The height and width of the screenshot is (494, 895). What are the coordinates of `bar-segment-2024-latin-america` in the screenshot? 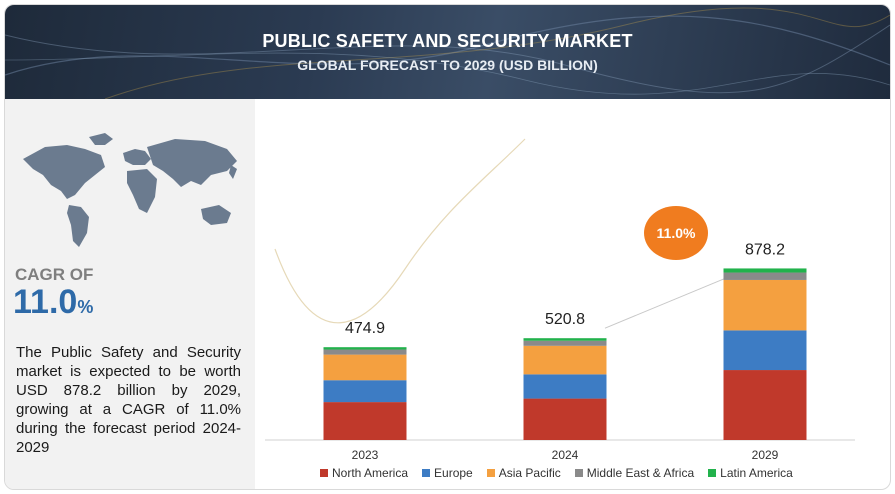 It's located at (565, 339).